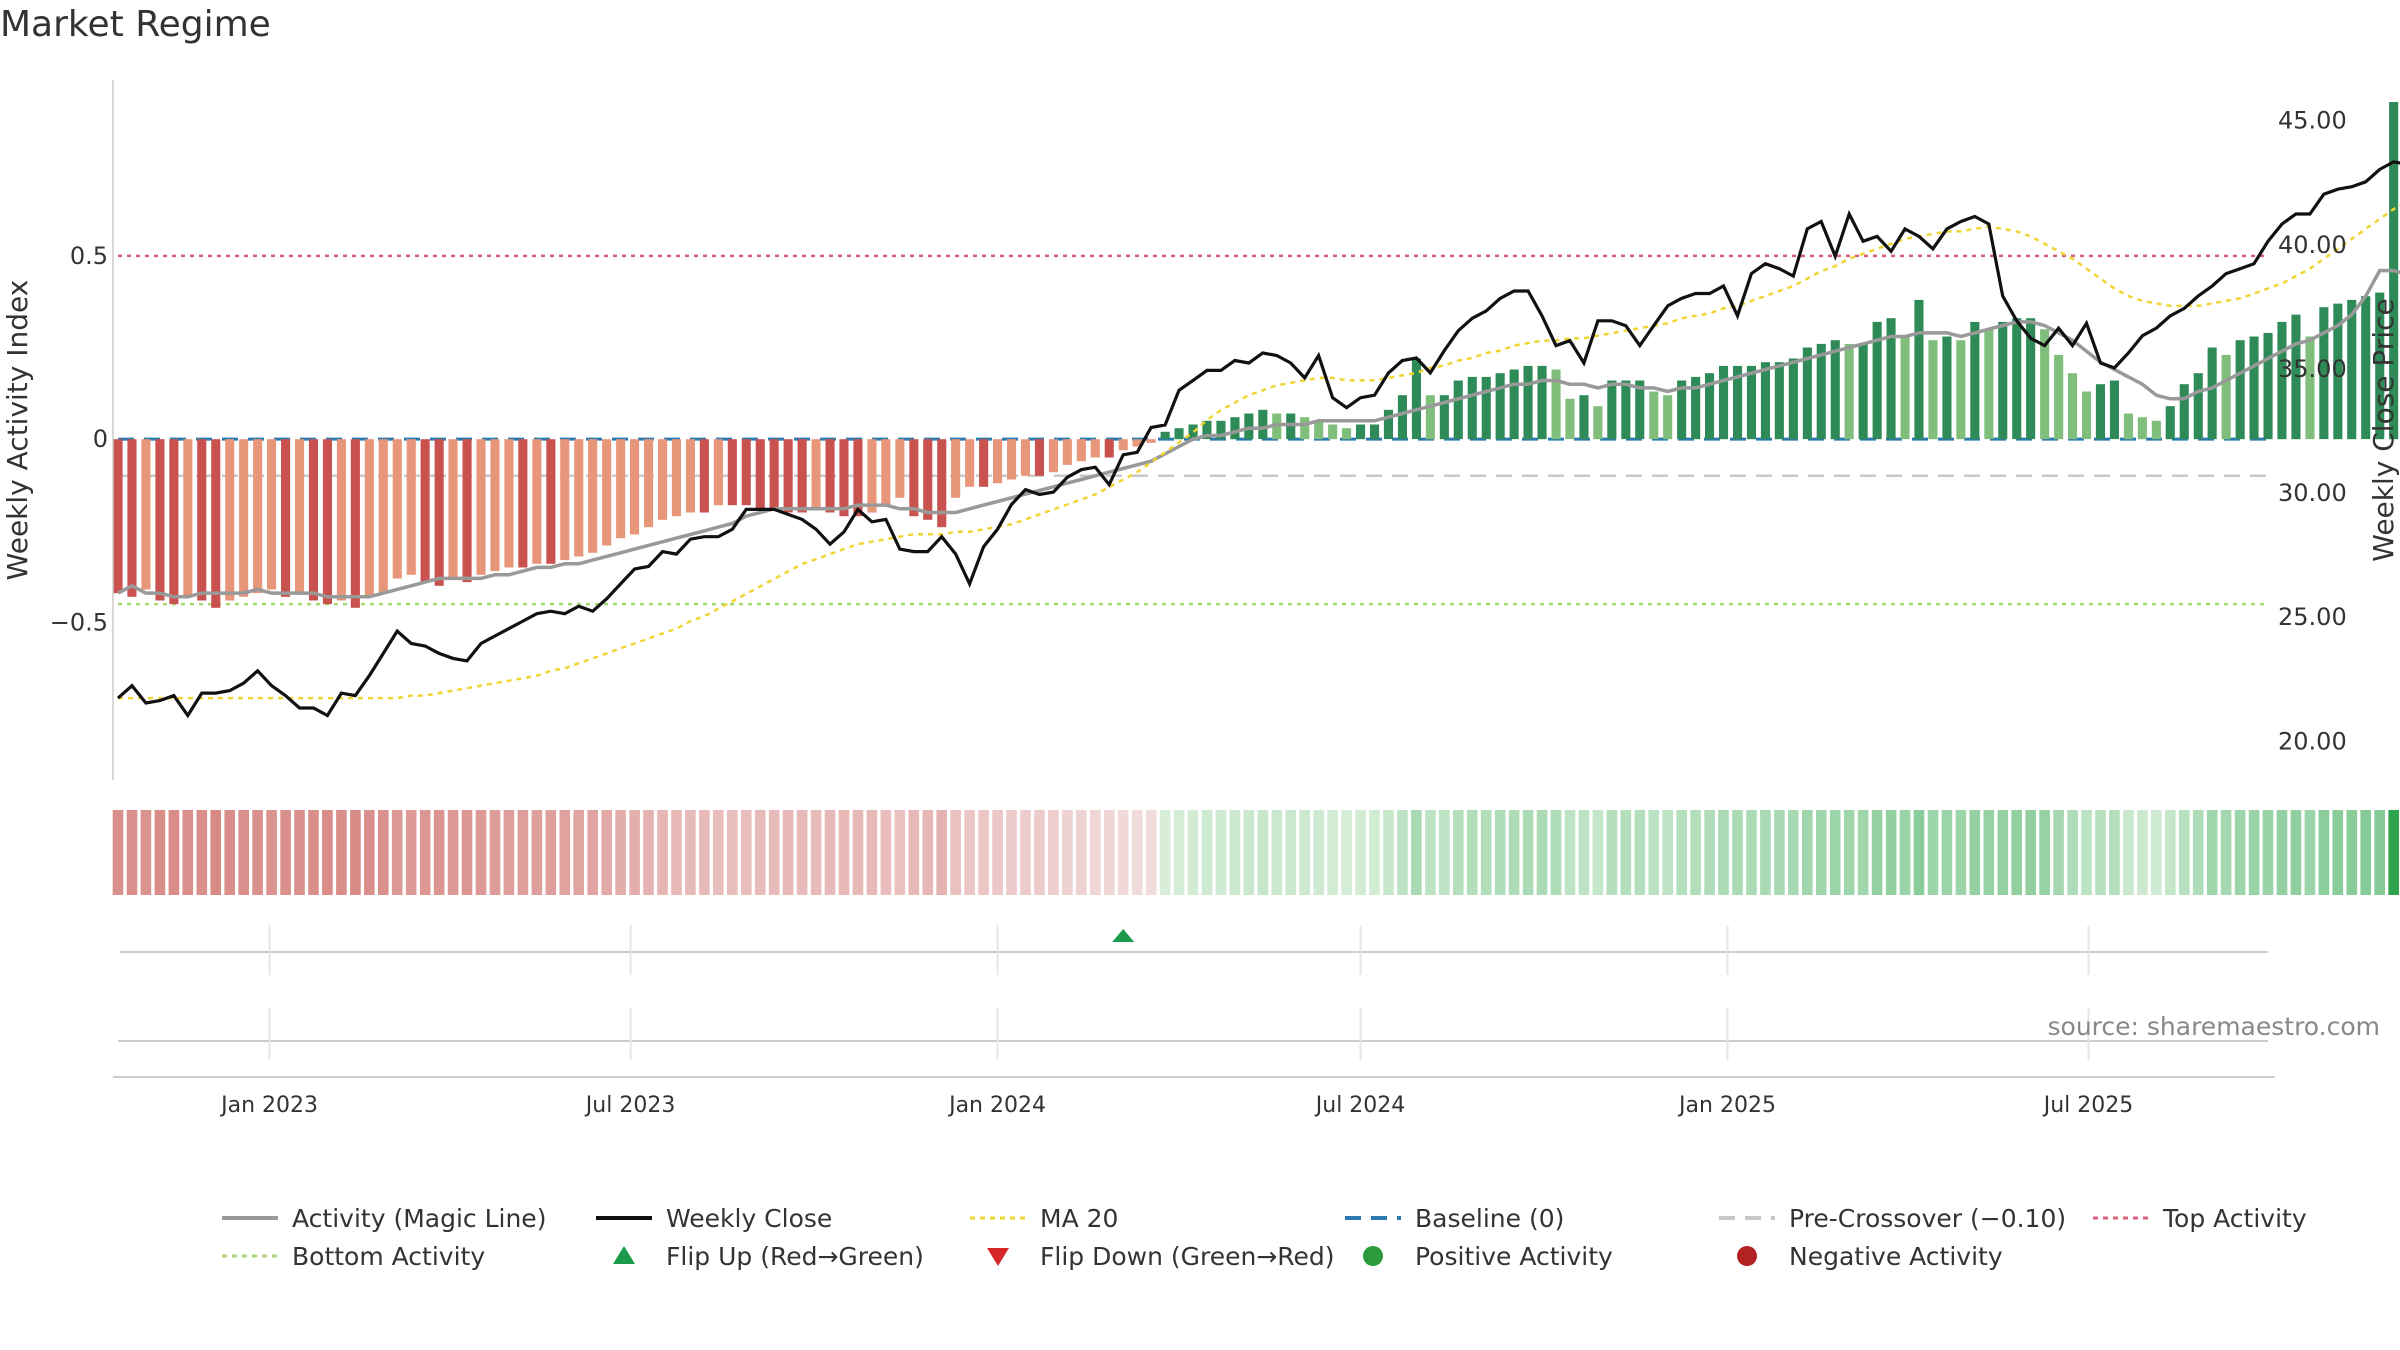  Describe the element at coordinates (998, 1257) in the screenshot. I see `flip-down-icon` at that location.